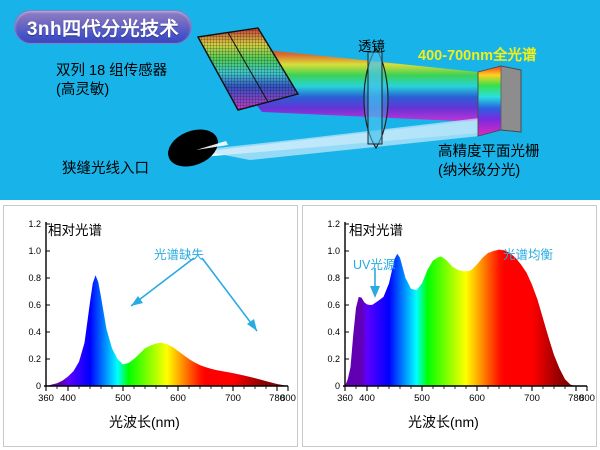 The image size is (600, 450). I want to click on diffraction-grating, so click(499, 101).